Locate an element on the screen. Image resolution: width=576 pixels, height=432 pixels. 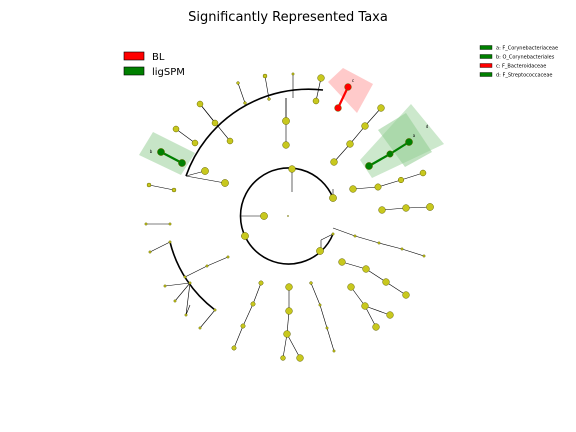
clade-highlight-b is located at coordinates (167, 153).